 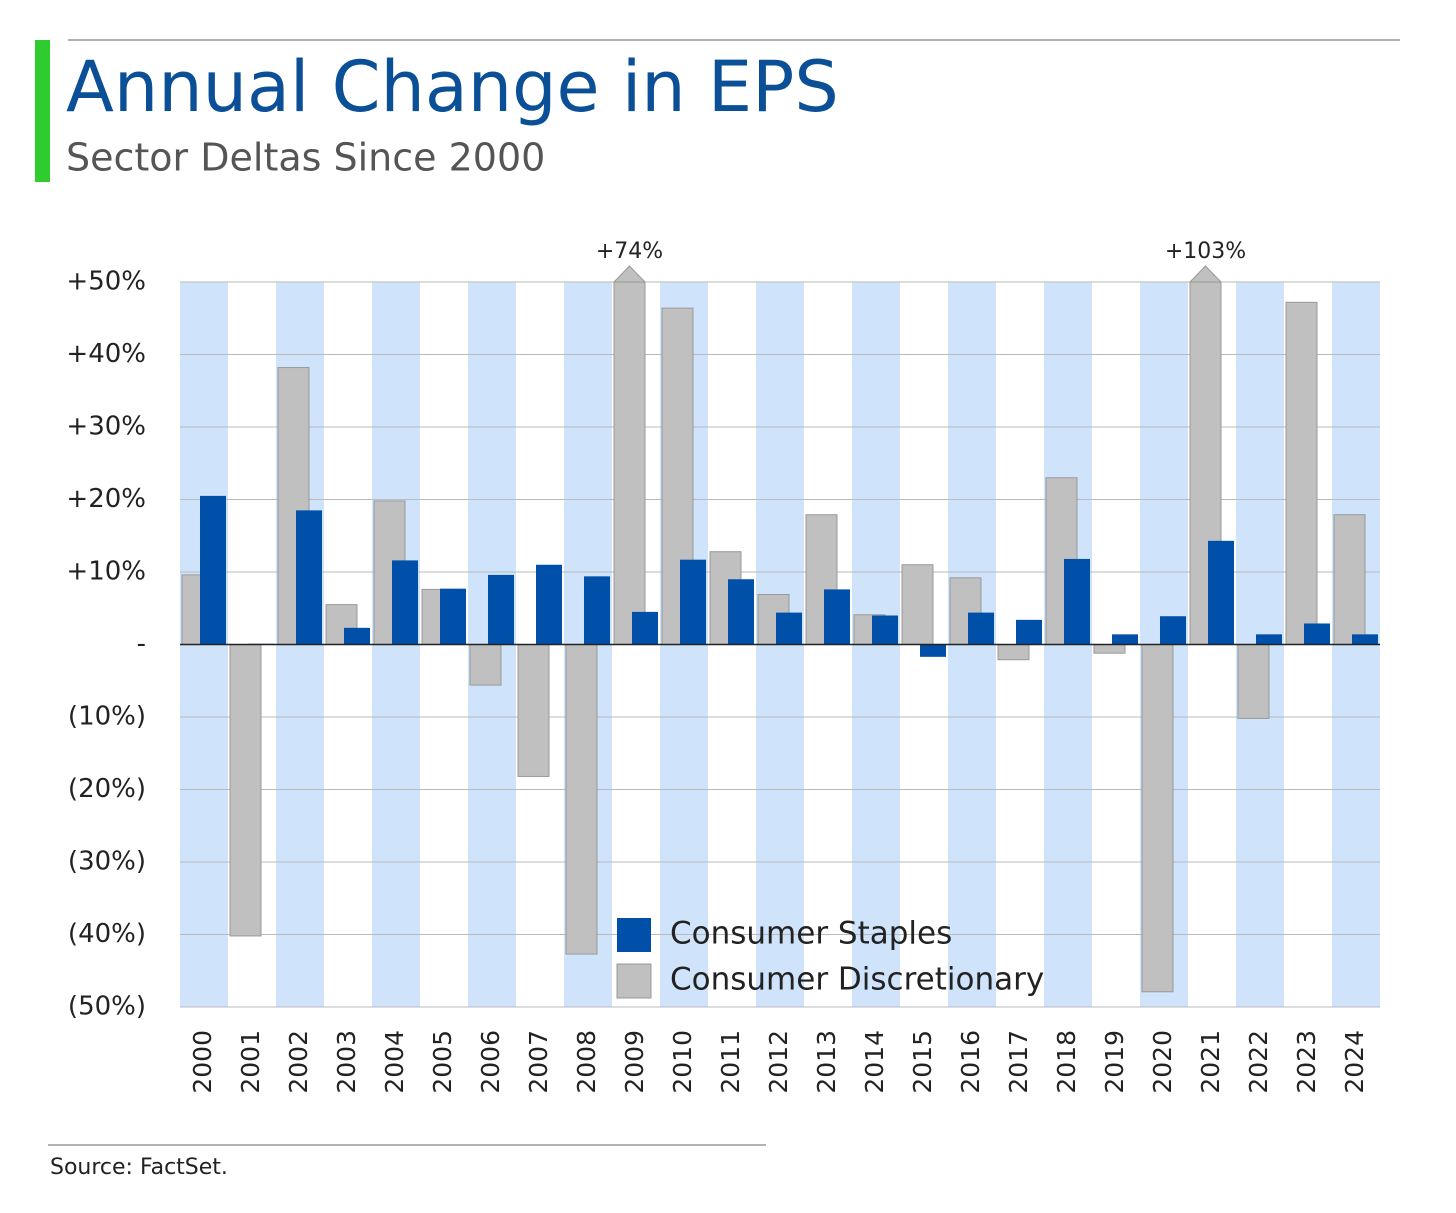 What do you see at coordinates (682, 1062) in the screenshot?
I see `x-tick-label: 2010` at bounding box center [682, 1062].